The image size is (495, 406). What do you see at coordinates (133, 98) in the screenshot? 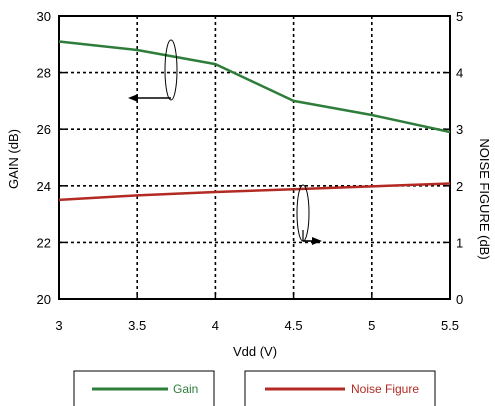
I see `gain-arrowhead-icon` at bounding box center [133, 98].